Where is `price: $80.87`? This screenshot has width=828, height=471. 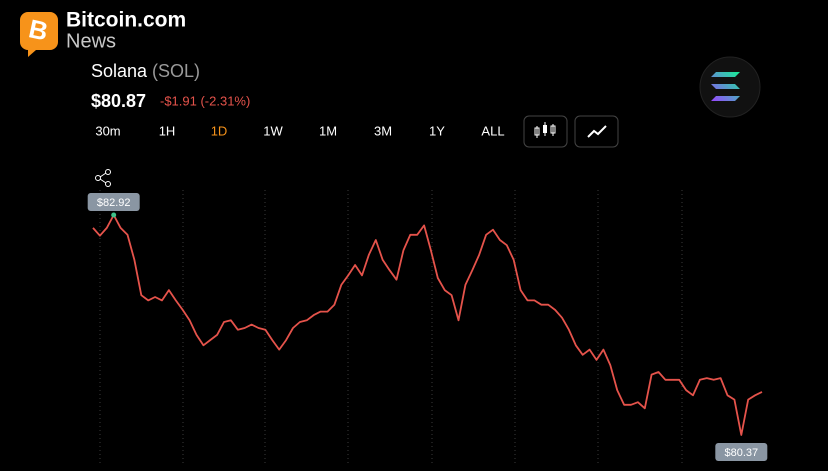
price: $80.87 is located at coordinates (118, 101).